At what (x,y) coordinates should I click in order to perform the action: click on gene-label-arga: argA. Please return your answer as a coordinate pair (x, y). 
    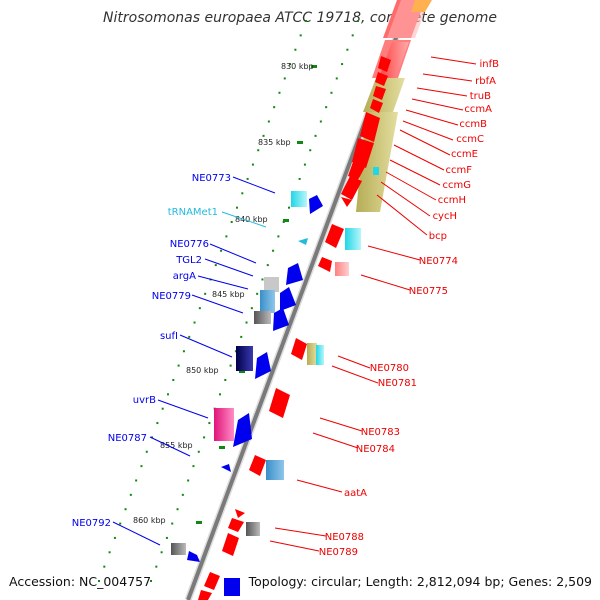
    Looking at the image, I should click on (184, 276).